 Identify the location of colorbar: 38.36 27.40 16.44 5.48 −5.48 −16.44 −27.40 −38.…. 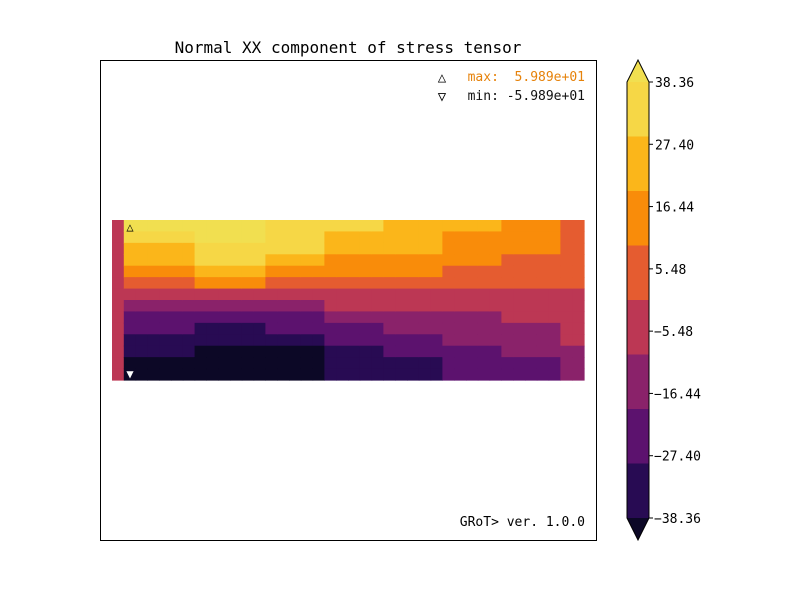
(663, 300).